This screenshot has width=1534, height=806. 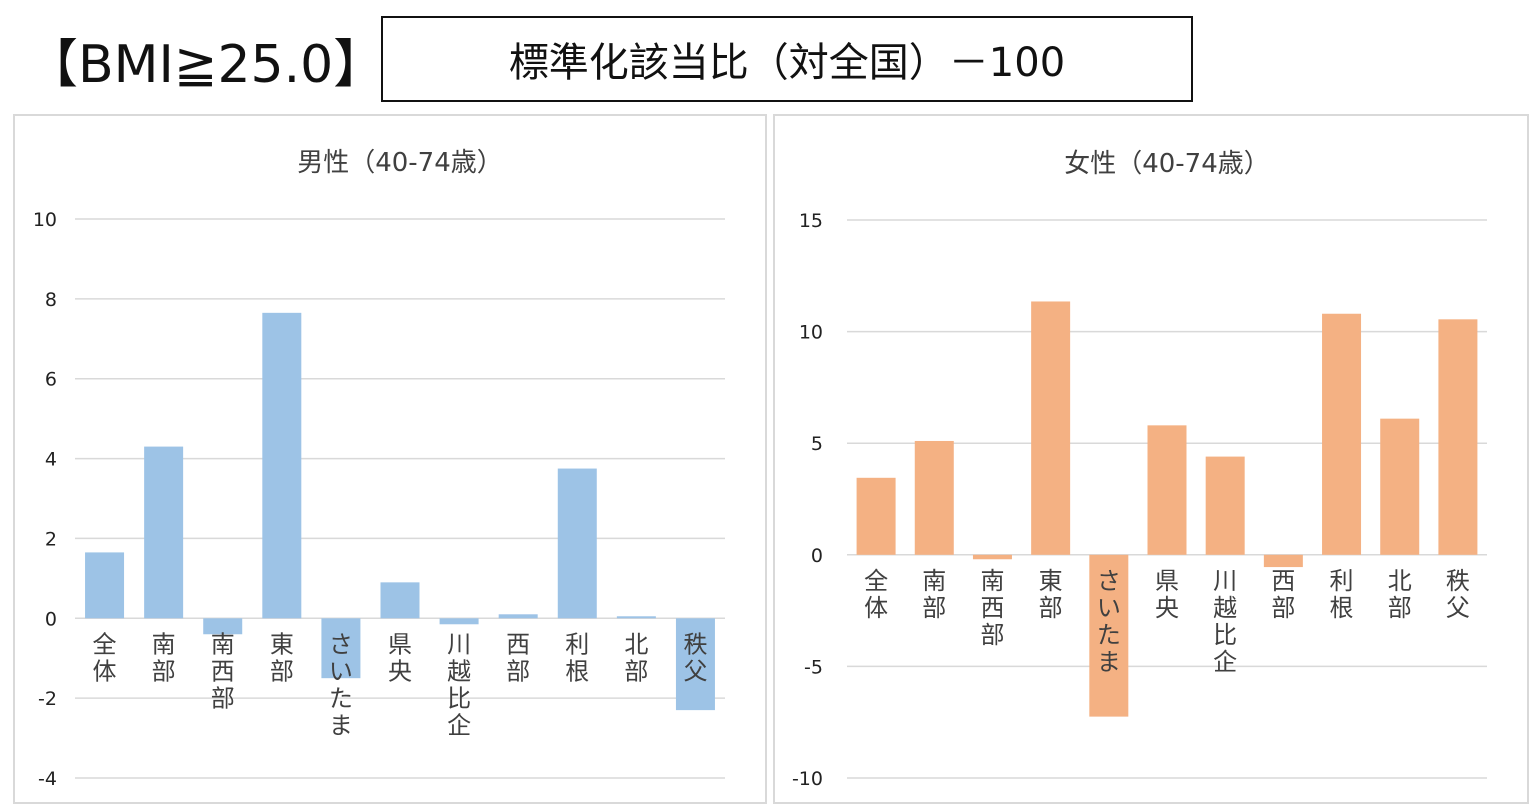 What do you see at coordinates (811, 221) in the screenshot?
I see `y-tick-label: 15` at bounding box center [811, 221].